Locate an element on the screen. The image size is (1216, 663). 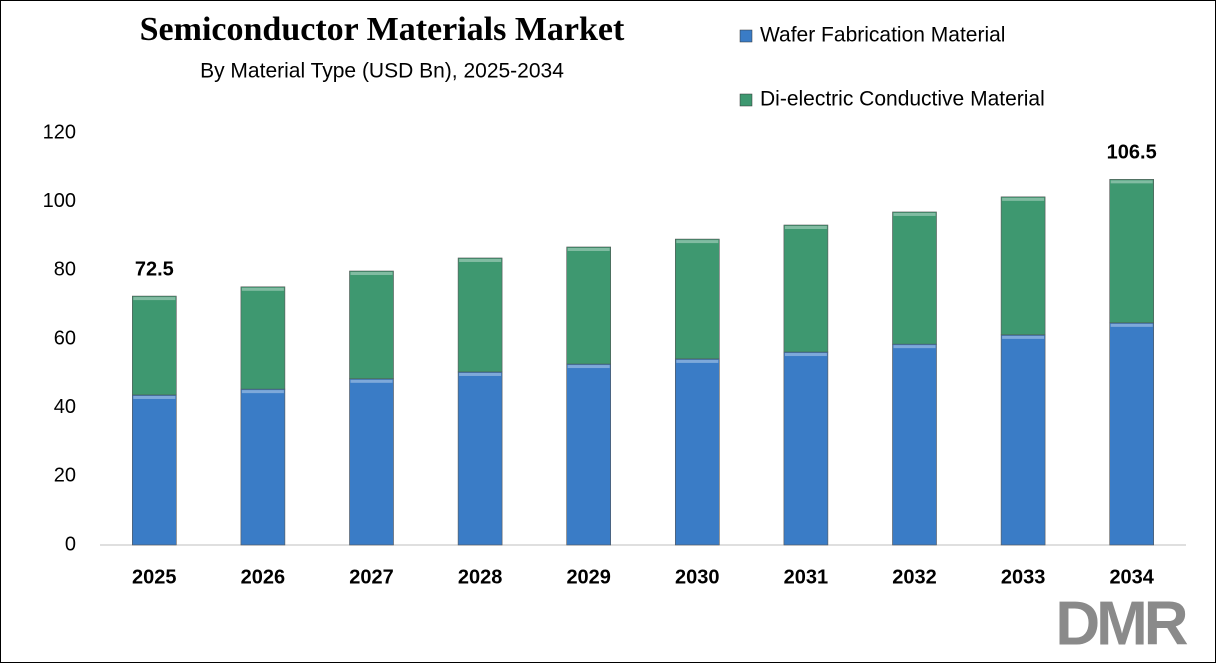
legend-label: Di-electric Conductive Material is located at coordinates (902, 99).